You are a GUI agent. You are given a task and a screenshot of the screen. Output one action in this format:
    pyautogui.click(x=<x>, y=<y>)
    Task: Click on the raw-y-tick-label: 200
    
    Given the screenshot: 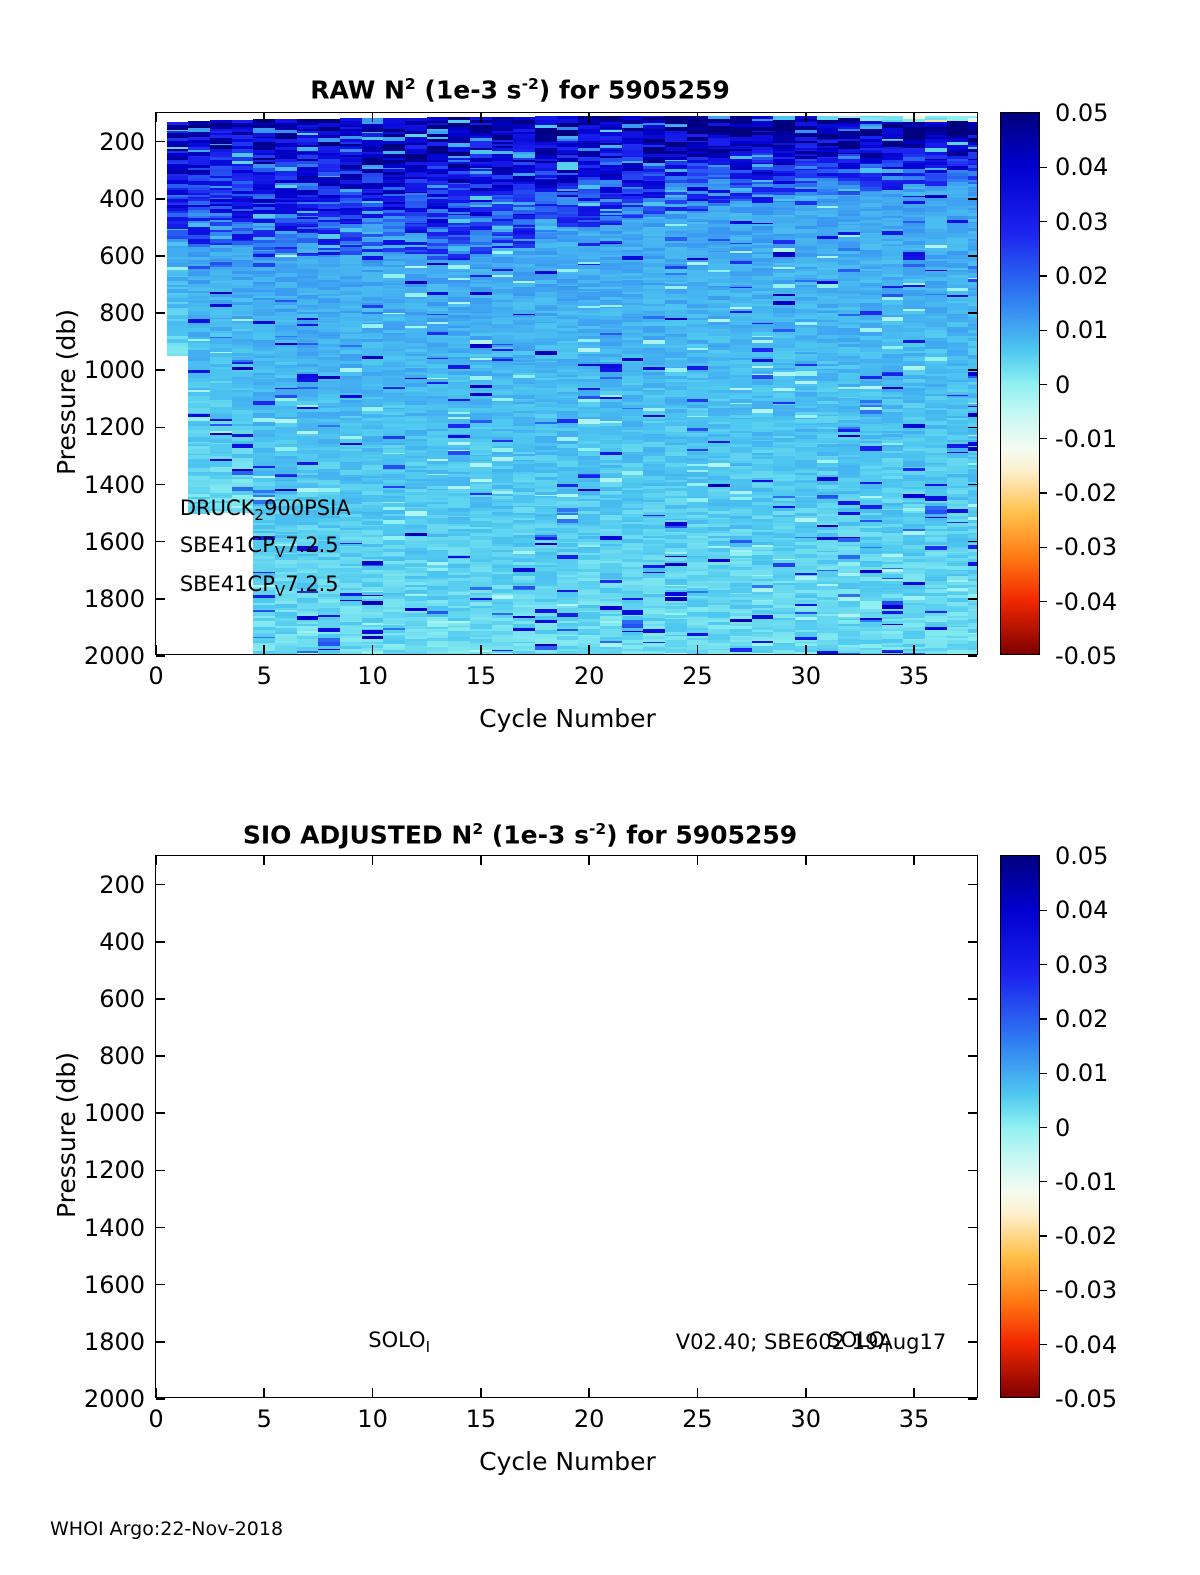 What is the action you would take?
    pyautogui.click(x=122, y=142)
    